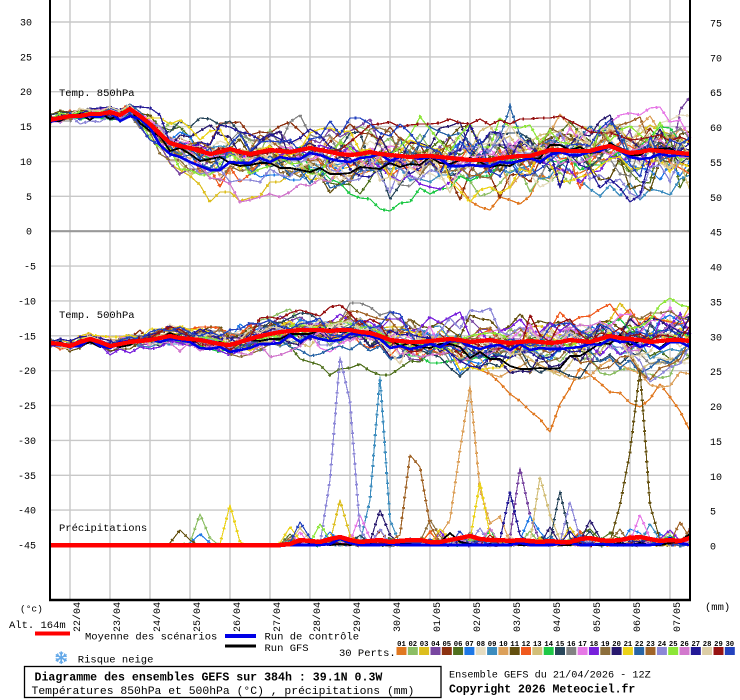  What do you see at coordinates (97, 316) in the screenshot?
I see `svg-text: Temp. 500hPa` at bounding box center [97, 316].